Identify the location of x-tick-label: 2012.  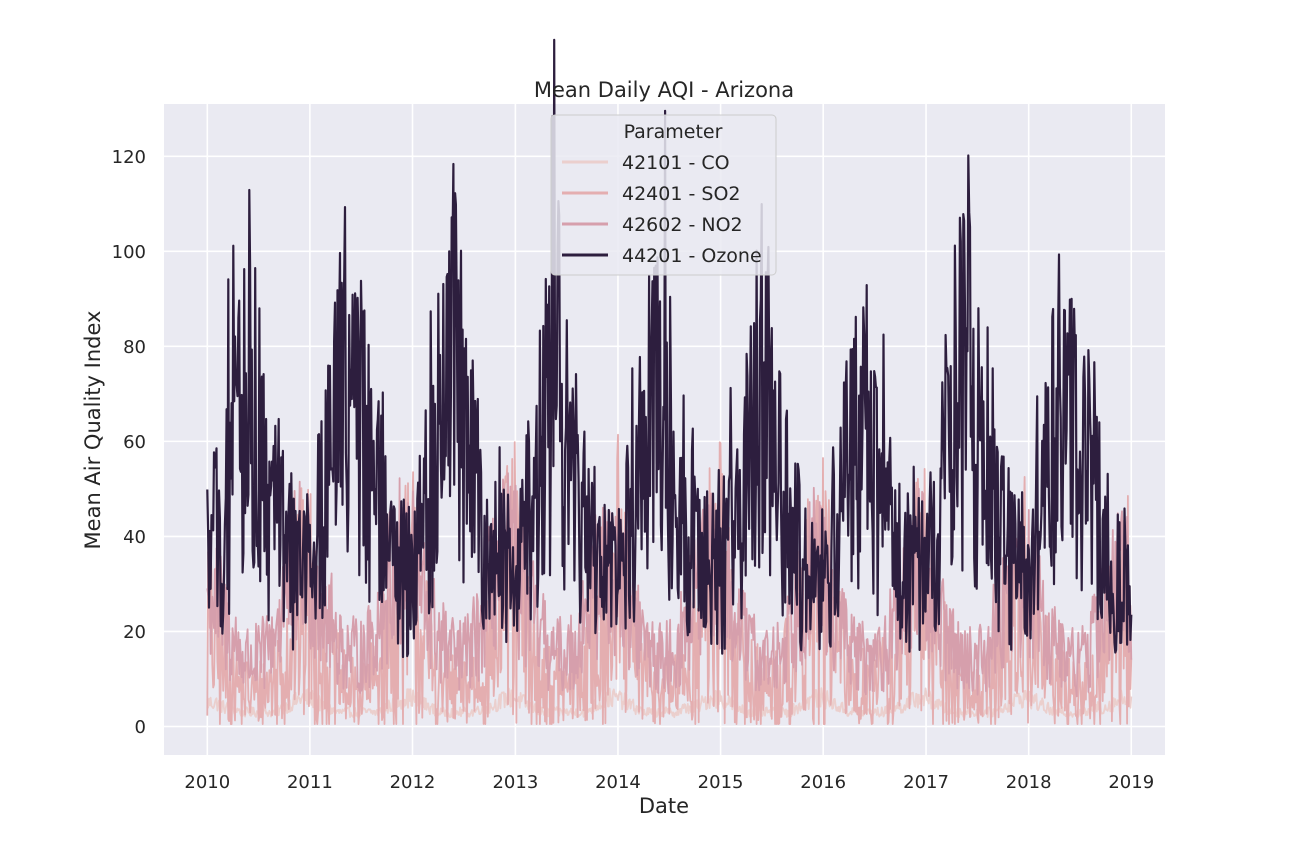
(413, 782).